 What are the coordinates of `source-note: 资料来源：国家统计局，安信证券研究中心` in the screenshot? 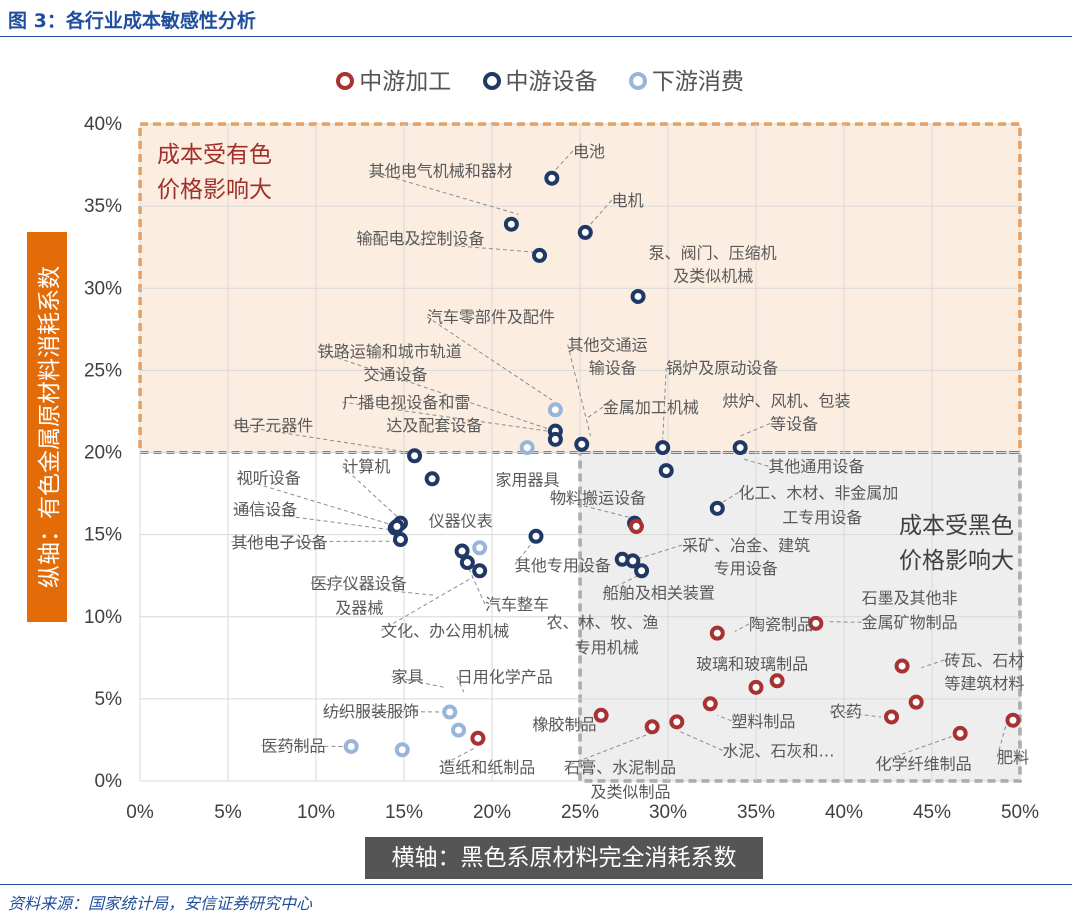 It's located at (160, 903).